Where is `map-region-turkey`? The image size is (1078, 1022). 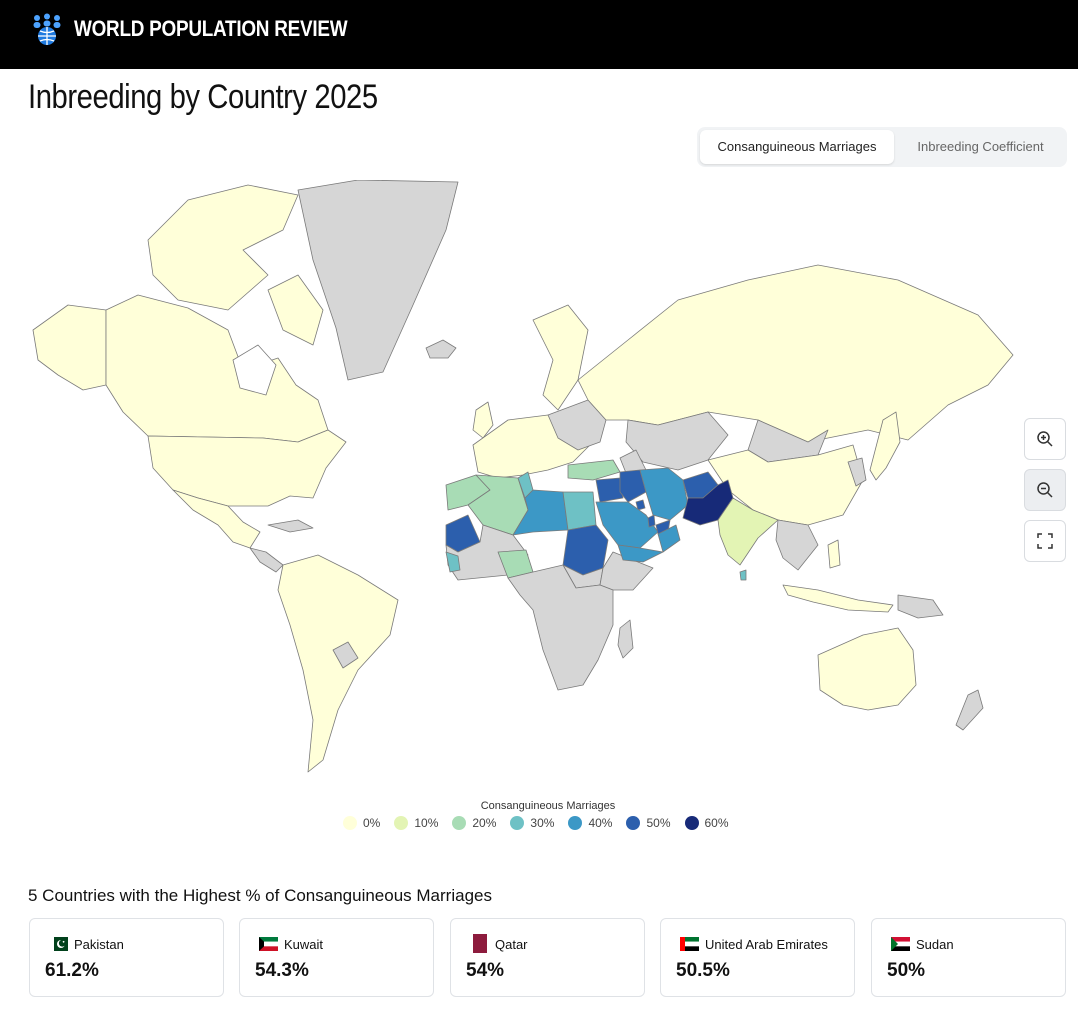 map-region-turkey is located at coordinates (594, 470).